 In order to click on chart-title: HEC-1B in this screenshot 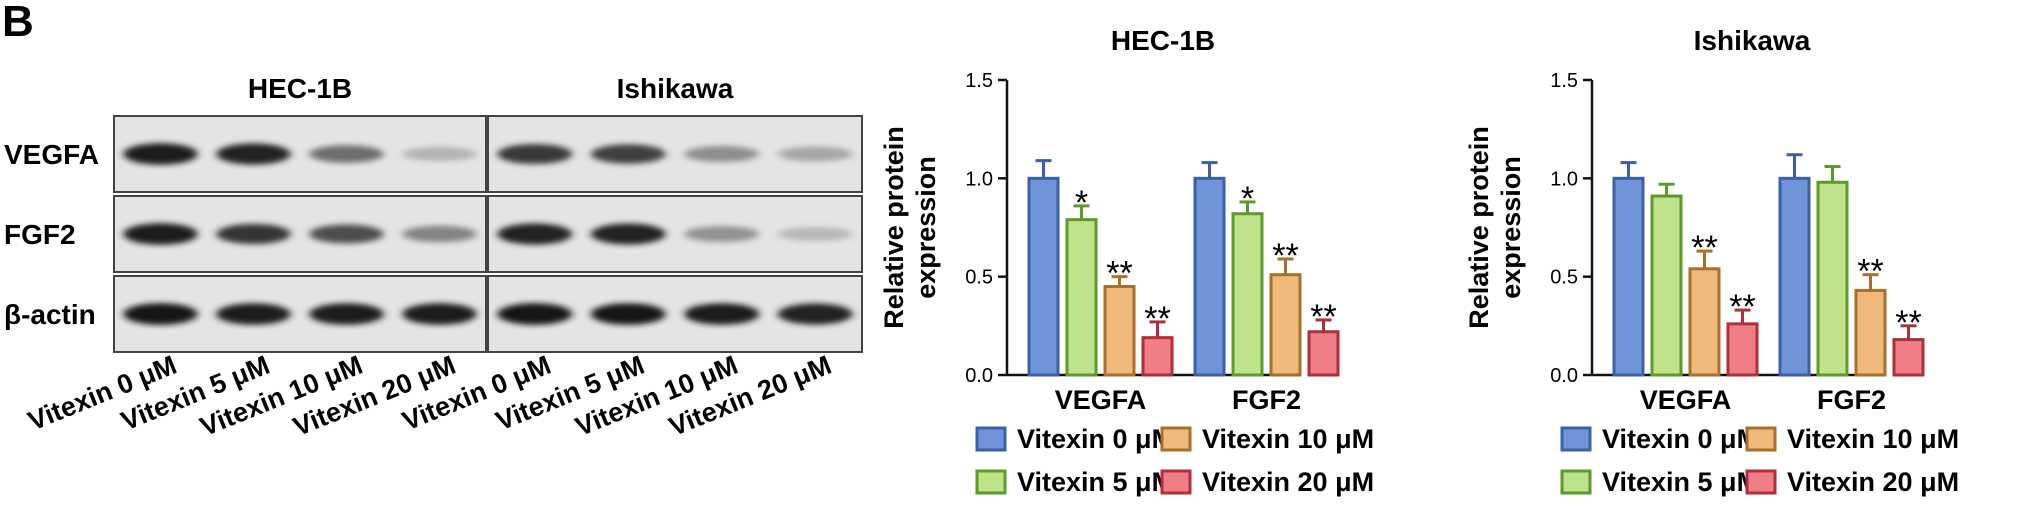, I will do `click(1163, 40)`.